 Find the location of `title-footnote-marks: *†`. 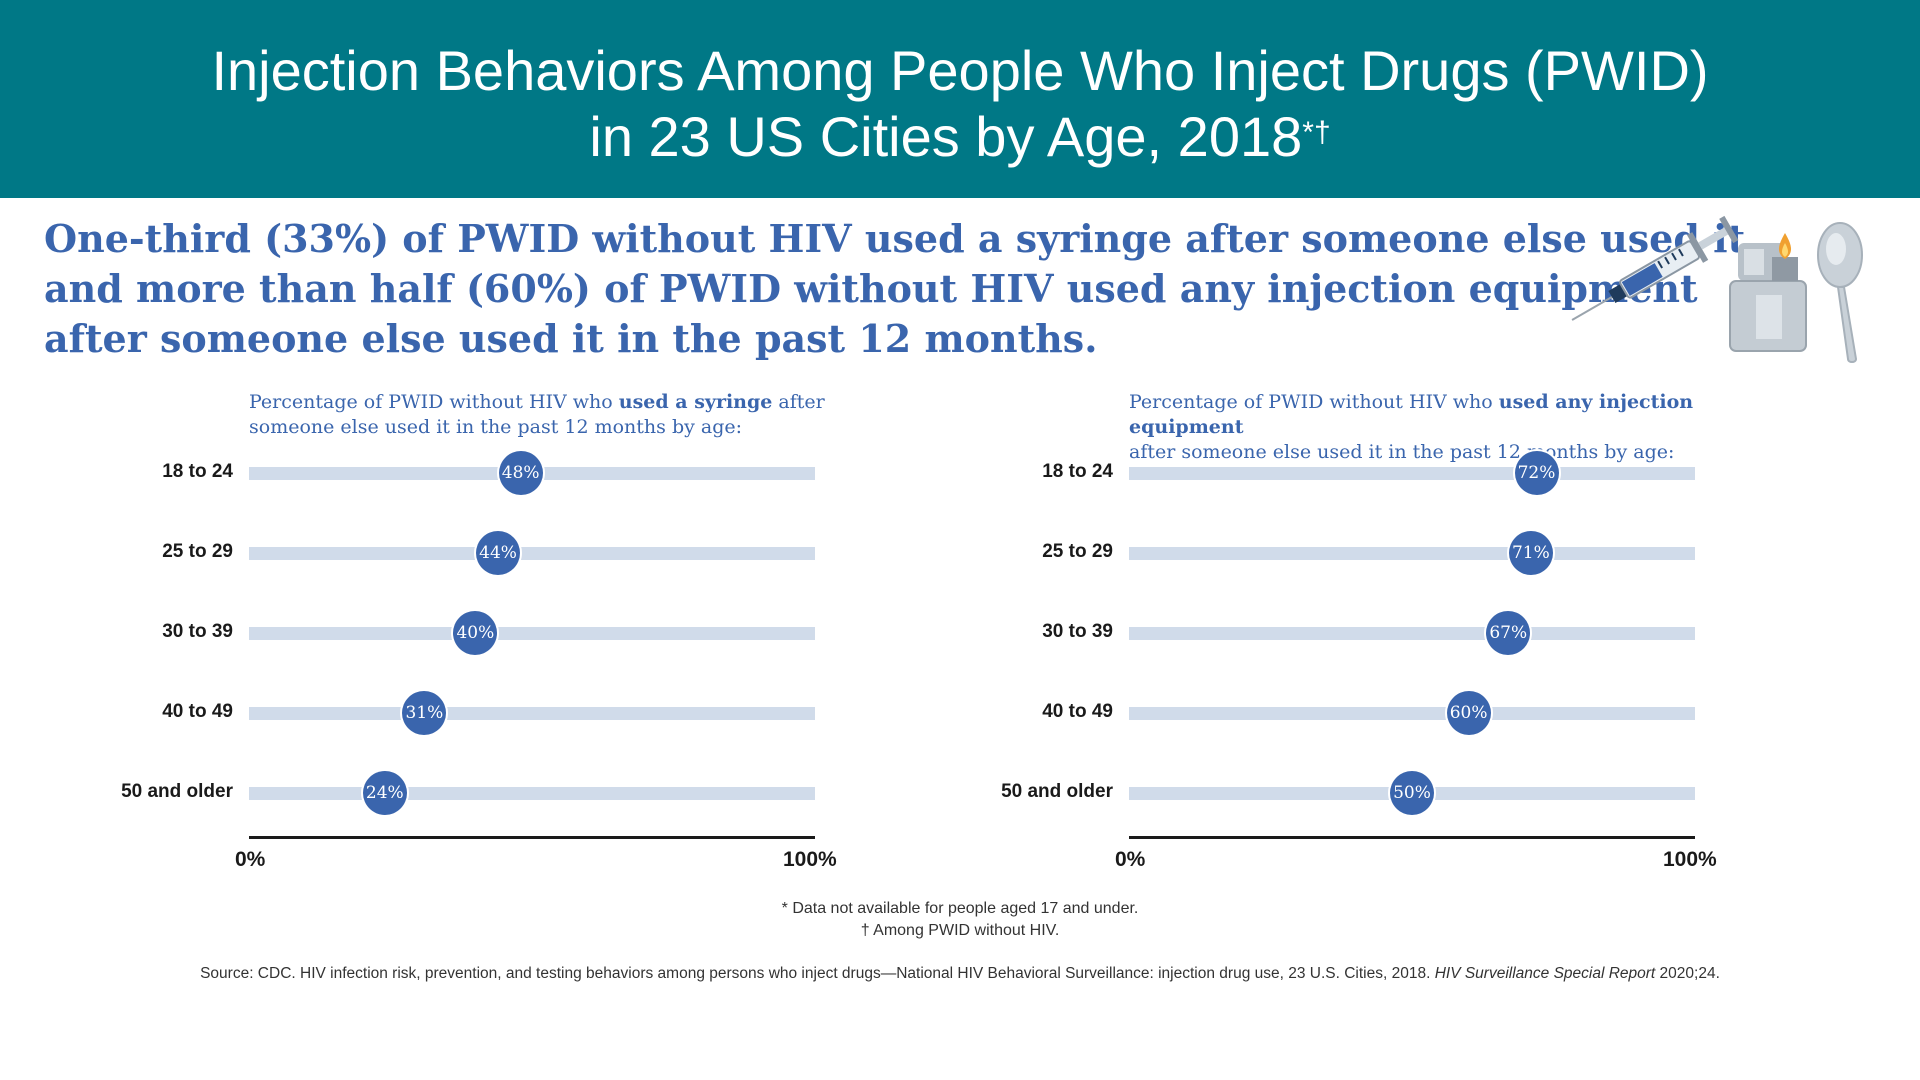

title-footnote-marks: *† is located at coordinates (1316, 132).